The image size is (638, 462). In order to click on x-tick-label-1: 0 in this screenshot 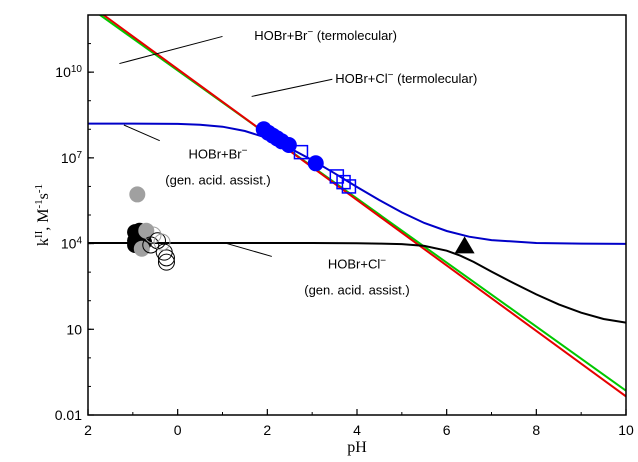, I will do `click(178, 430)`.